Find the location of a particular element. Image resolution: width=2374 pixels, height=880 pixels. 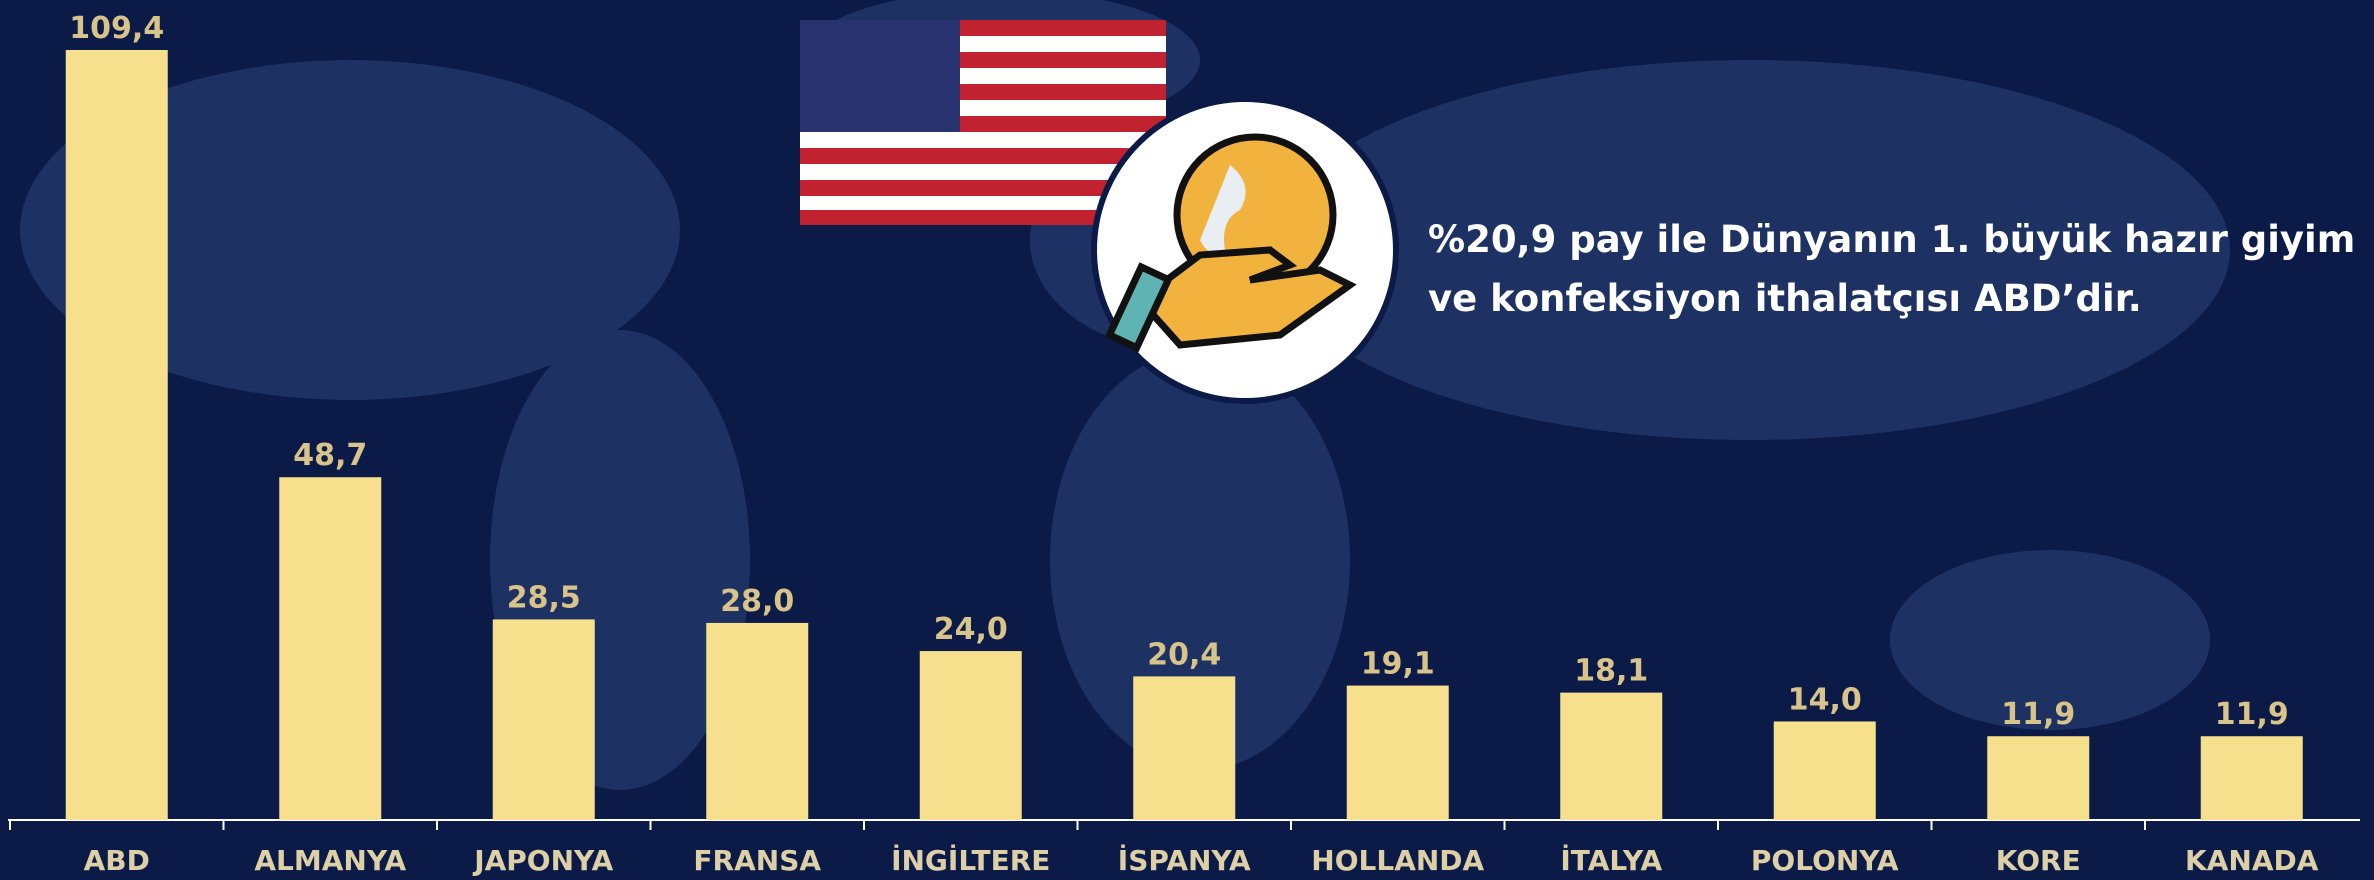

x-tick-label: İNGİLTERE is located at coordinates (970, 860).